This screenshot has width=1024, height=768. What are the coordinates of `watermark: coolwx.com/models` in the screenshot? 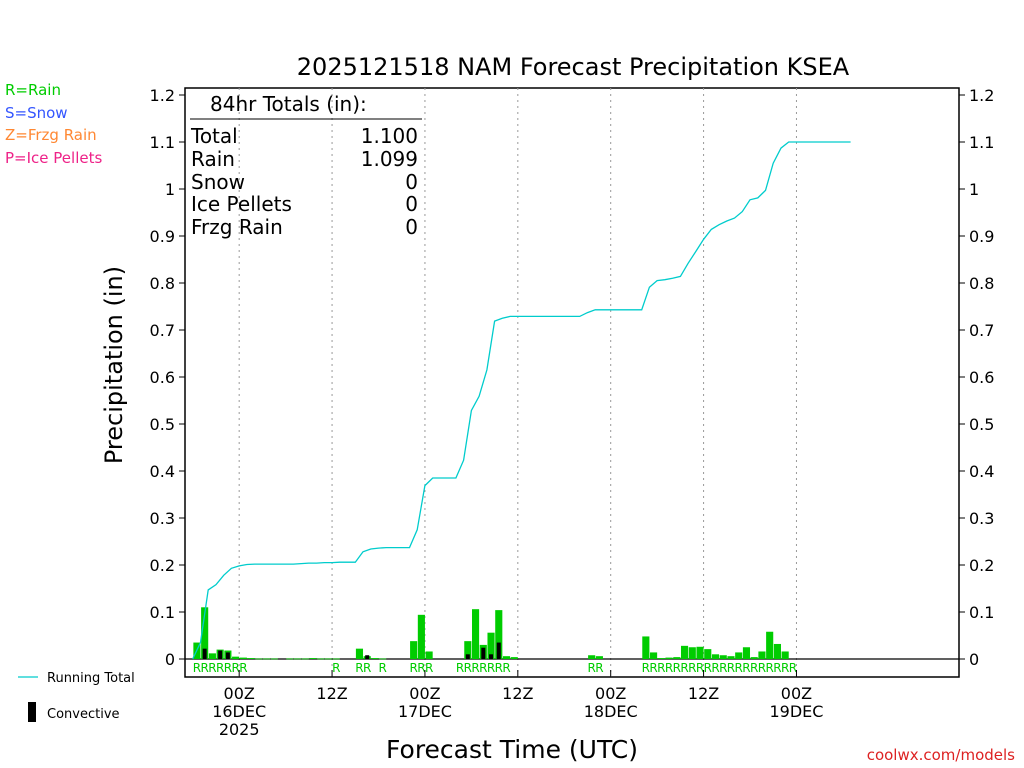 It's located at (941, 755).